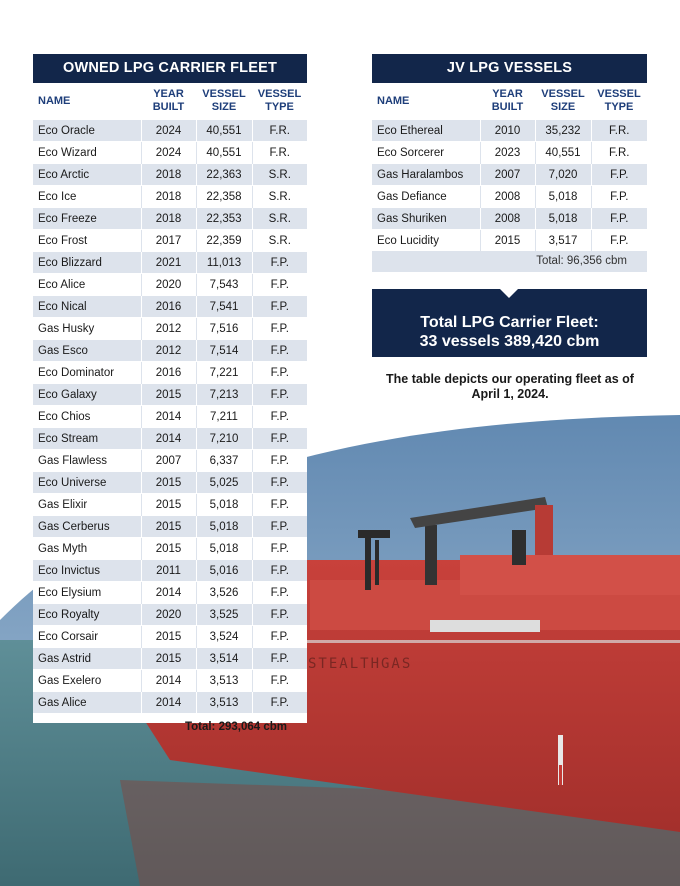 This screenshot has width=680, height=886. What do you see at coordinates (360, 664) in the screenshot?
I see `hull-name: STEALTHGAS` at bounding box center [360, 664].